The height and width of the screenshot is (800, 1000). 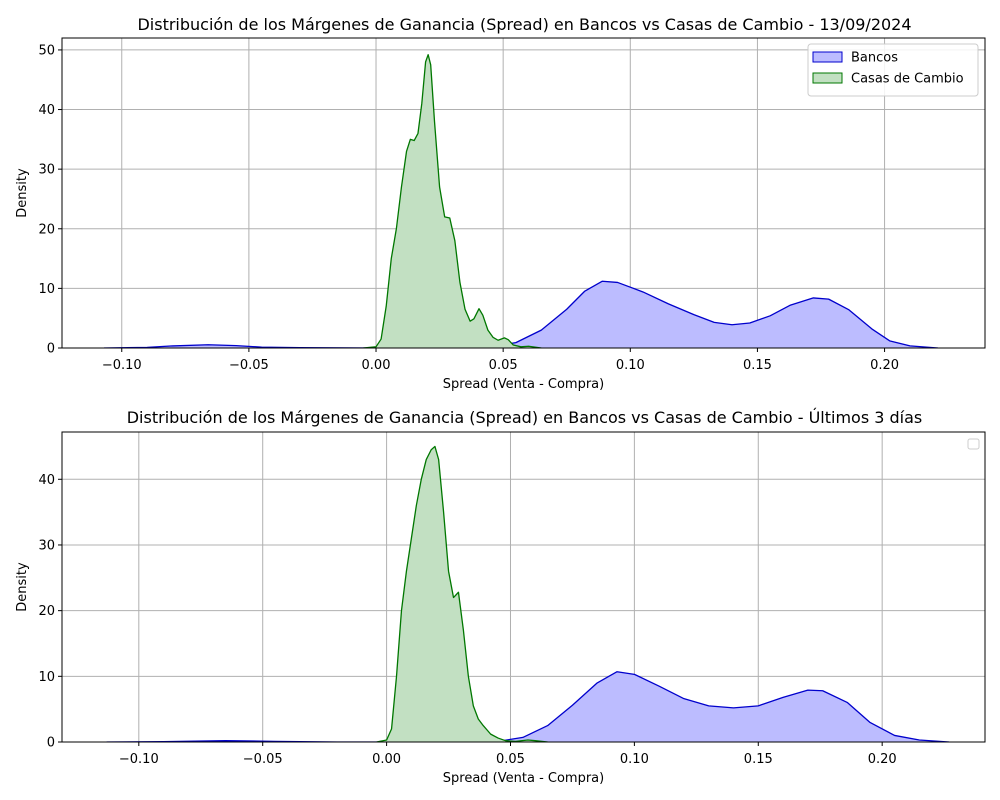 I want to click on legend: Bancos Casas de Cambio, so click(x=893, y=70).